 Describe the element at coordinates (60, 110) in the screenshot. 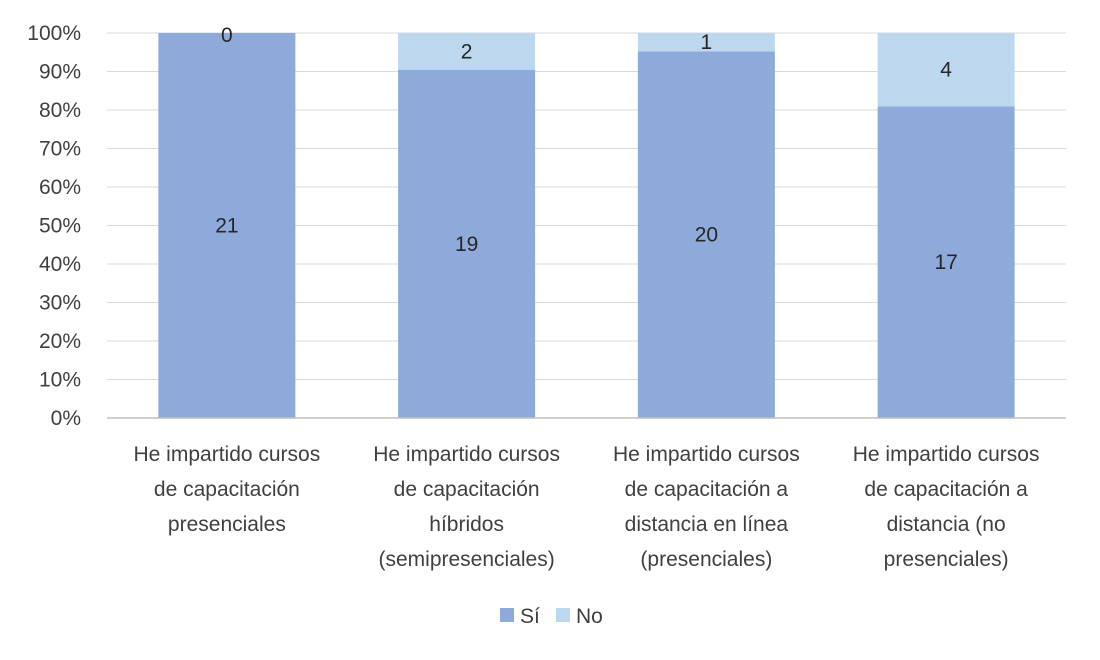

I see `y-tick-label: 80%` at that location.